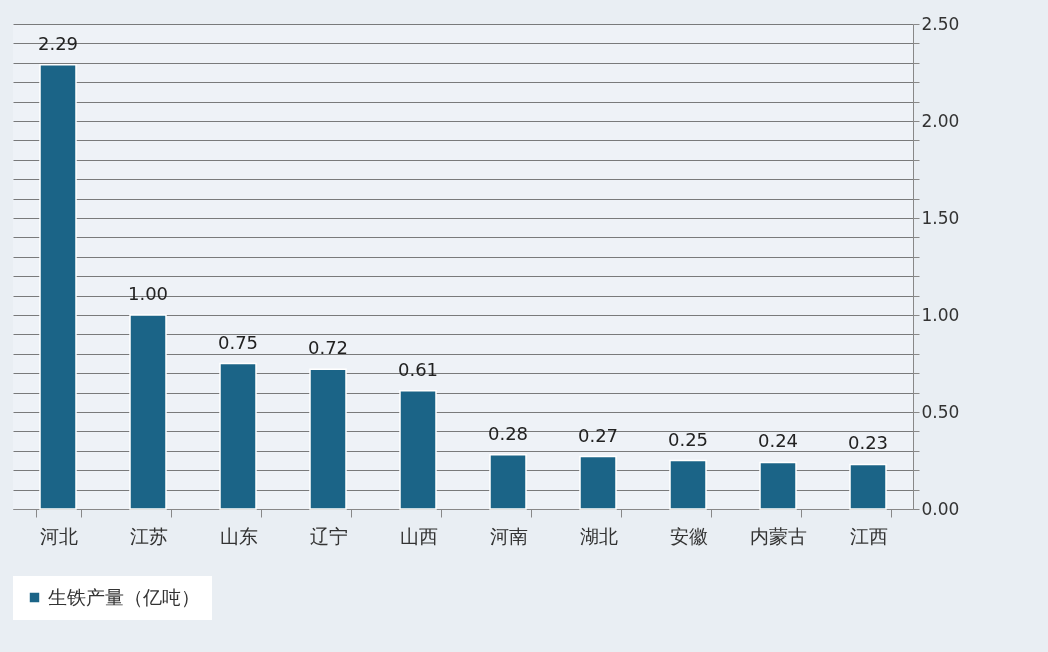  What do you see at coordinates (238, 535) in the screenshot?
I see `x-tick-label: 山东` at bounding box center [238, 535].